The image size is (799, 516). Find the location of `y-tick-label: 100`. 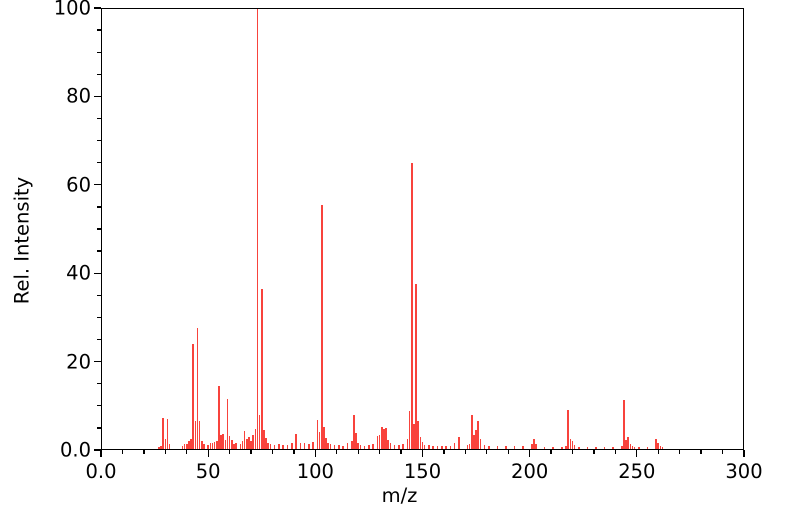

y-tick-label: 100 is located at coordinates (72, 10).